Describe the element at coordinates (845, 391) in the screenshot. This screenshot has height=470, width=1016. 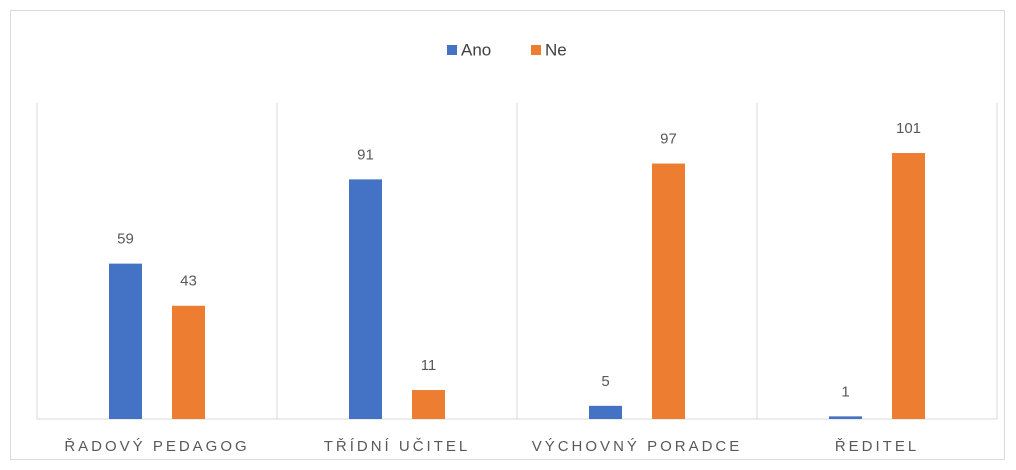
I see `data-label: 1` at that location.